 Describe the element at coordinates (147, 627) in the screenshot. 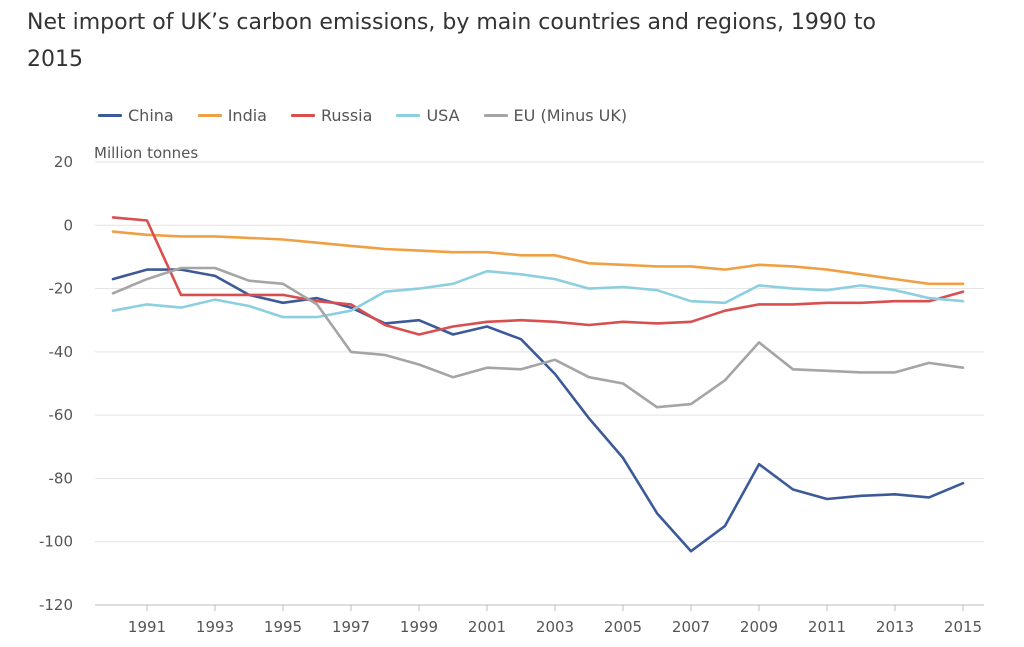

I see `x-tick-label: 1991` at that location.